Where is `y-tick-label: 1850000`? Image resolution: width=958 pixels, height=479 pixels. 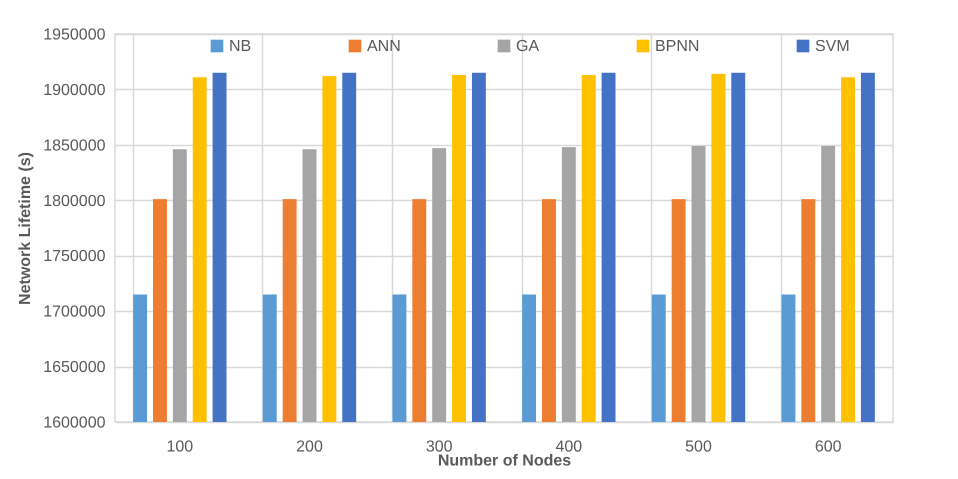 y-tick-label: 1850000 is located at coordinates (74, 145).